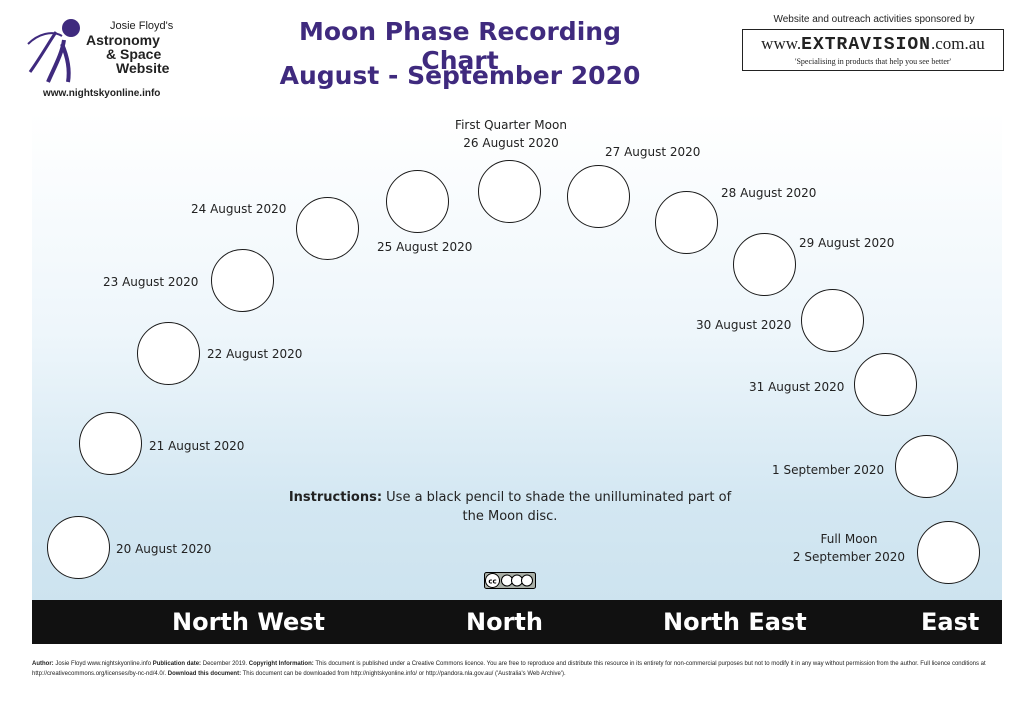 The height and width of the screenshot is (708, 1024). I want to click on footer-author: Josie Floyd www.nightskyonline.info, so click(103, 664).